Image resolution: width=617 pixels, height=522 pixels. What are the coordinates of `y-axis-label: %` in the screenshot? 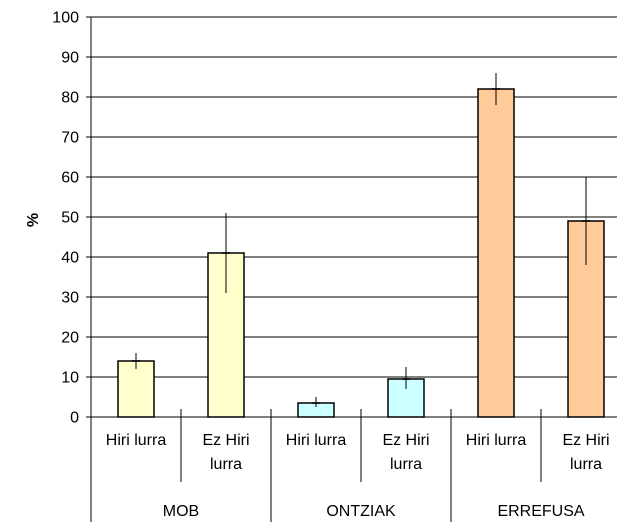 It's located at (33, 220).